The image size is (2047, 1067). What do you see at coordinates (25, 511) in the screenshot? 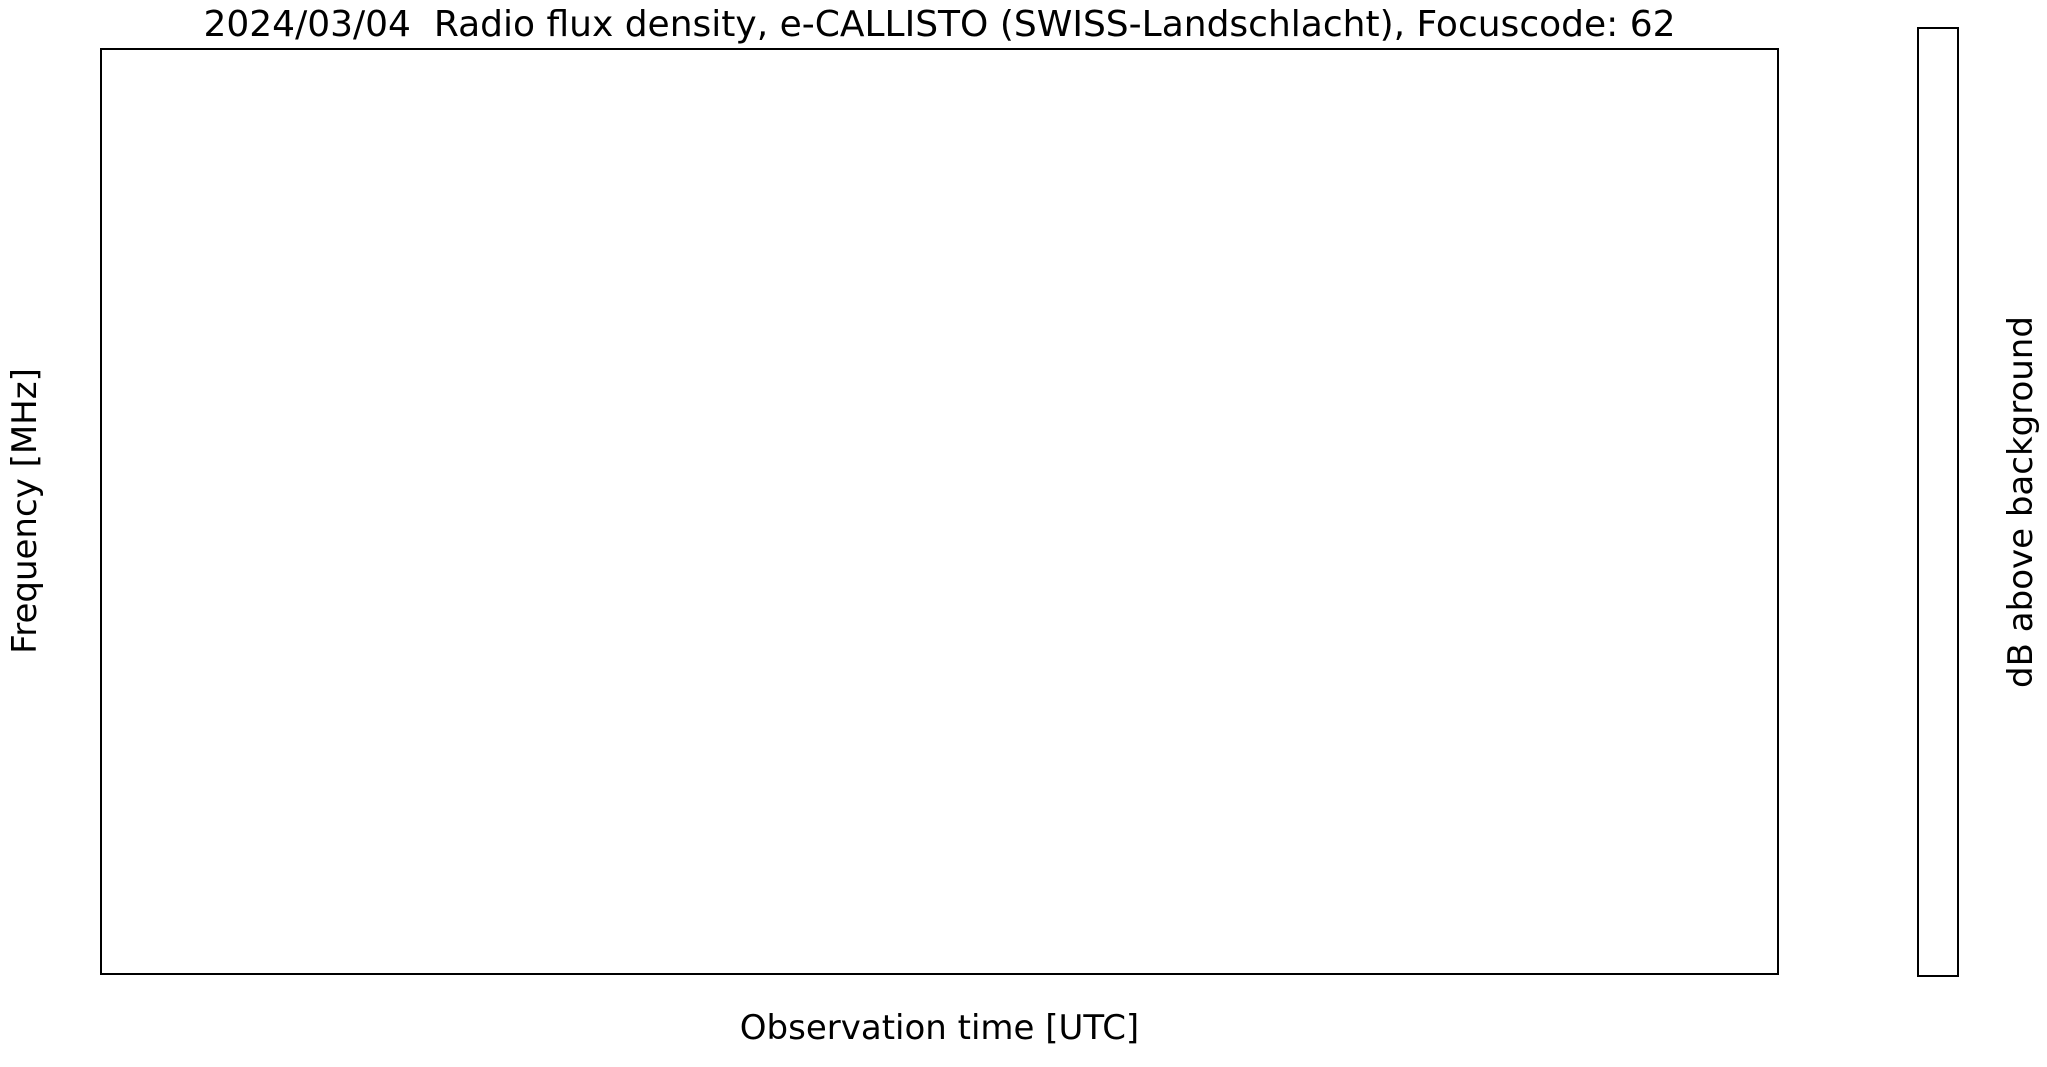
I see `y-axis-label: Frequency [MHz]` at bounding box center [25, 511].